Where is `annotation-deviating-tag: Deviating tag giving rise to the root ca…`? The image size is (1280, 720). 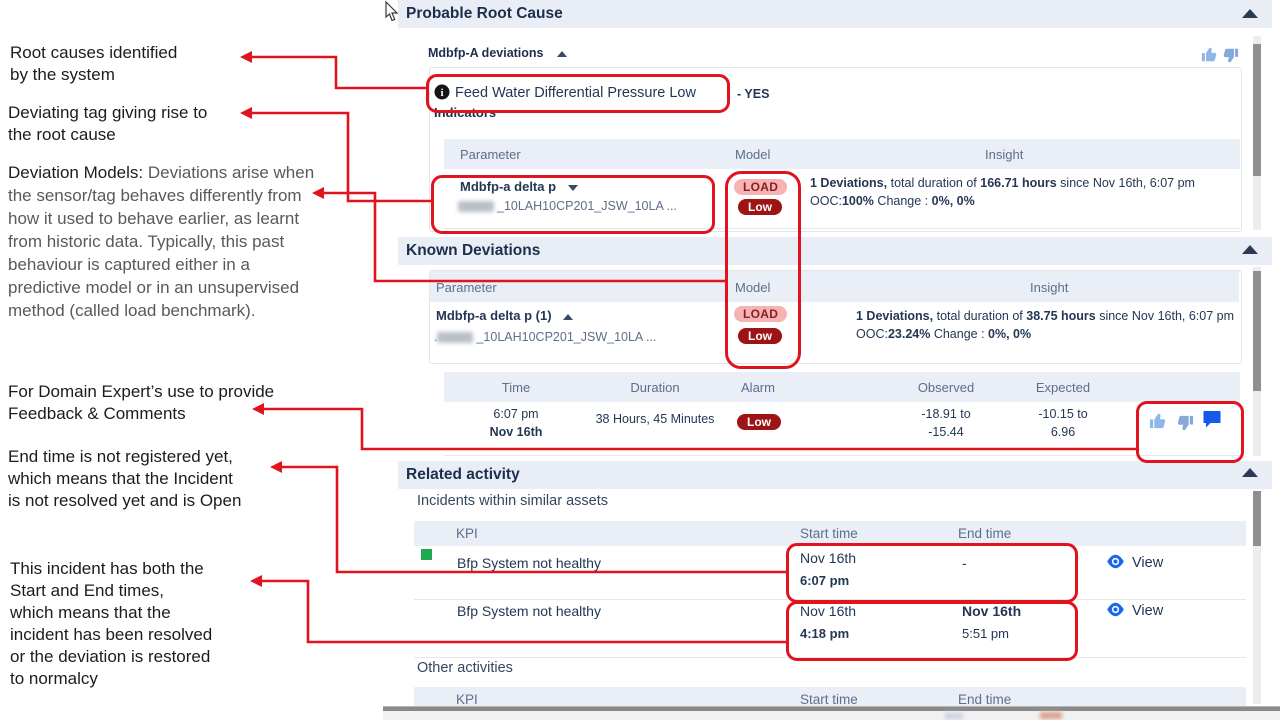 annotation-deviating-tag: Deviating tag giving rise to the root ca… is located at coordinates (107, 124).